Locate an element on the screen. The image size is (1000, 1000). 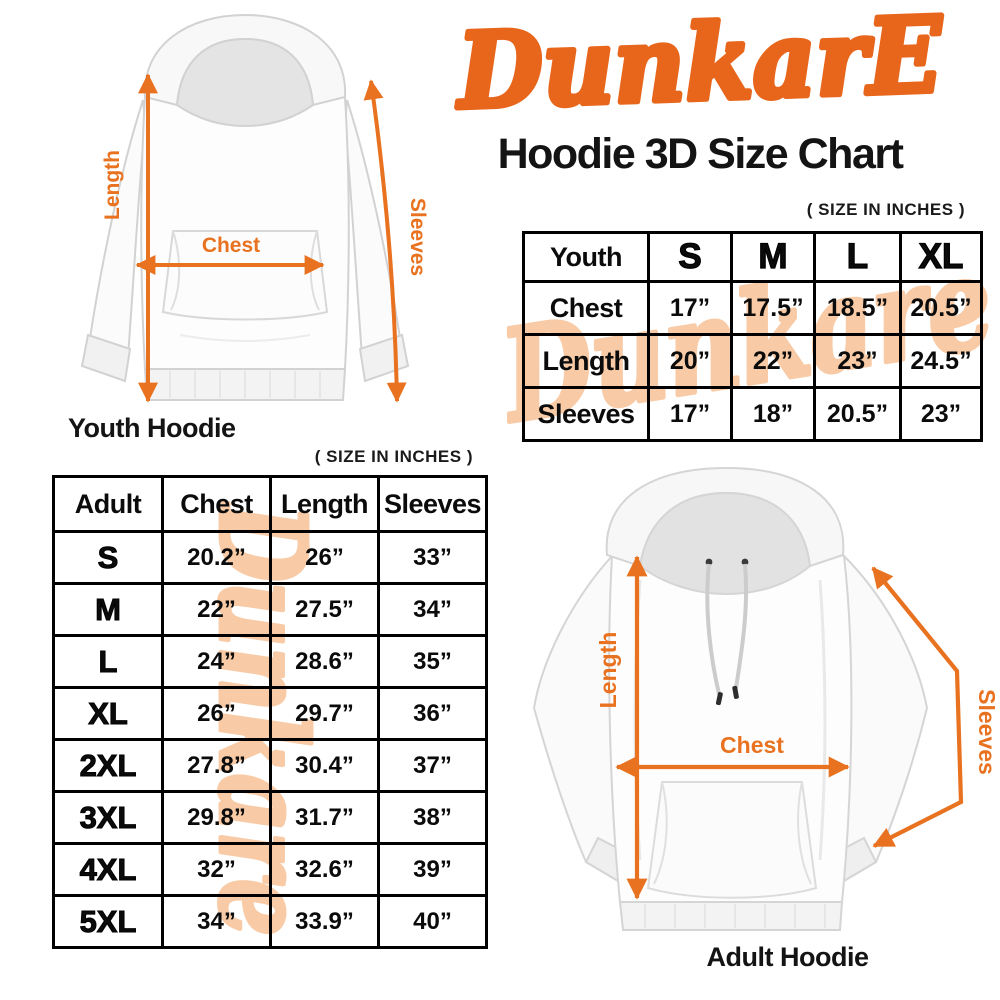
value-cell: 17.5” is located at coordinates (773, 308).